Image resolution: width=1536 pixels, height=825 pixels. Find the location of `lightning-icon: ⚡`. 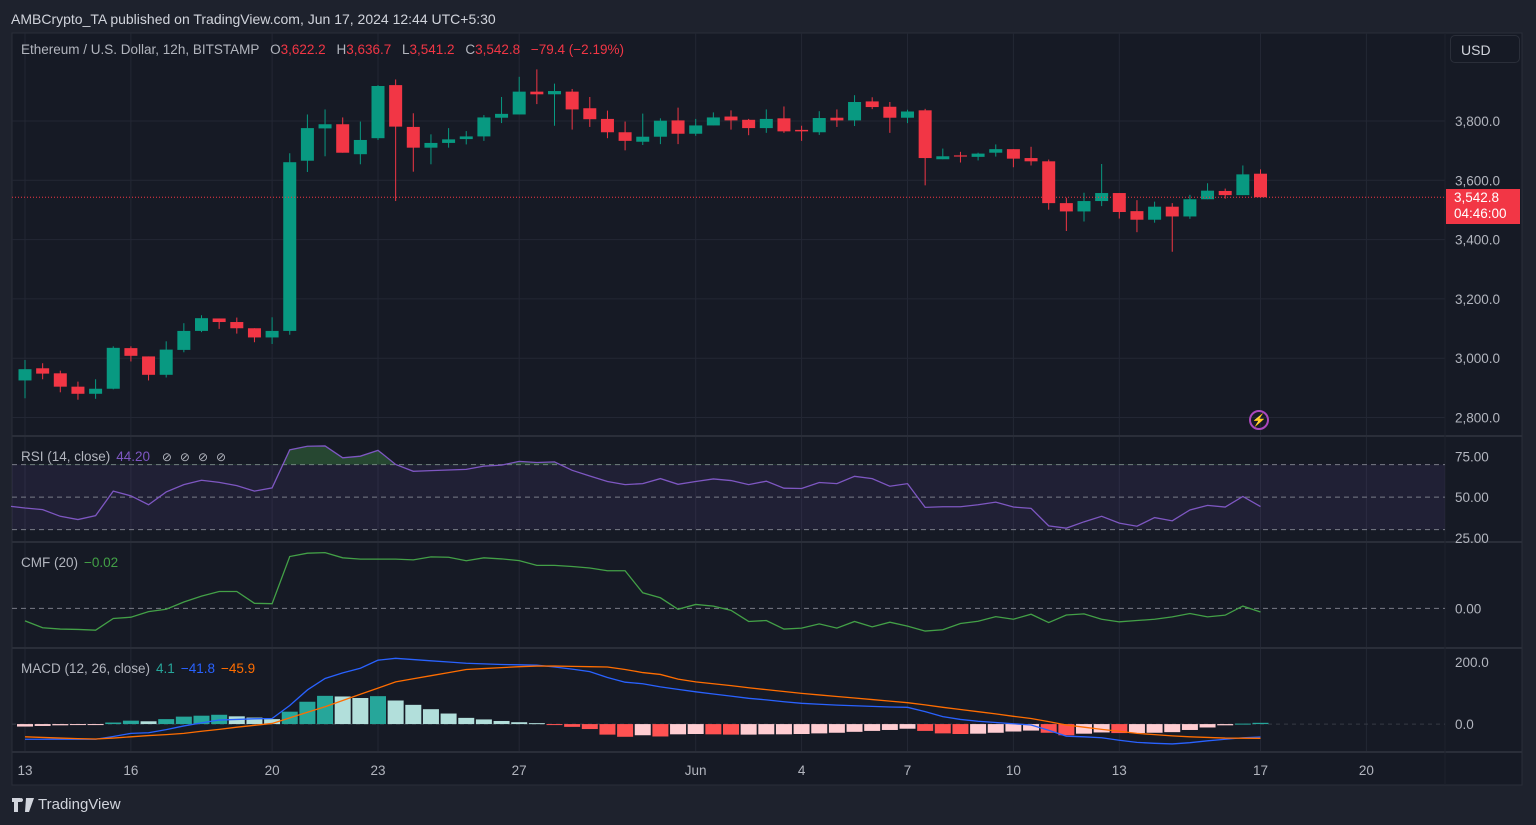

lightning-icon: ⚡ is located at coordinates (1259, 420).